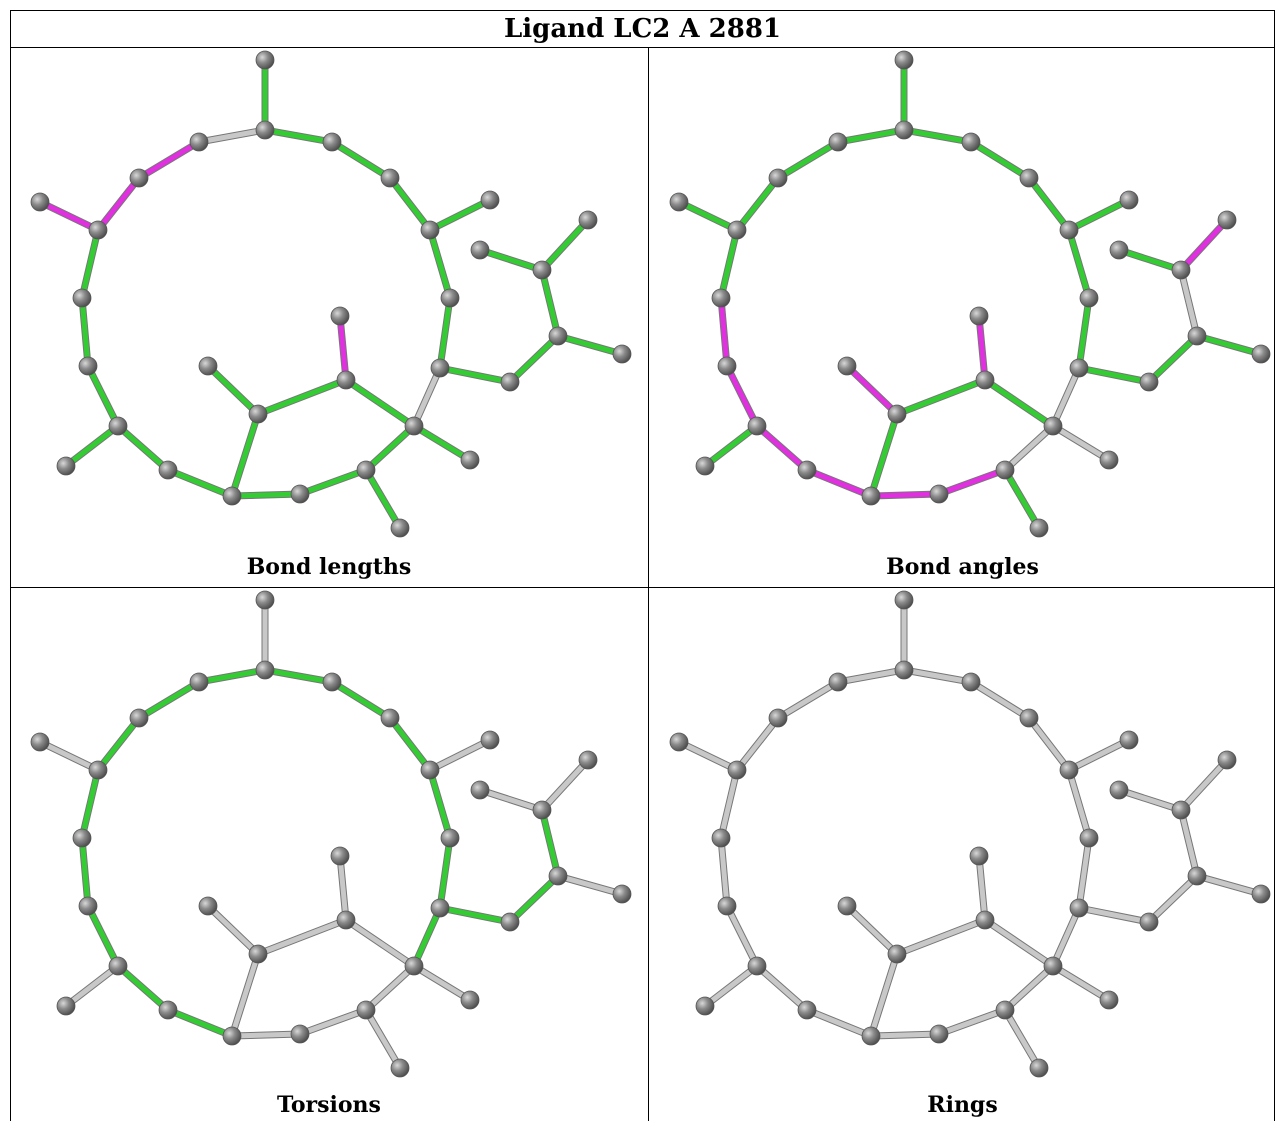 The image size is (1276, 1128). What do you see at coordinates (642, 47) in the screenshot?
I see `divider-title` at bounding box center [642, 47].